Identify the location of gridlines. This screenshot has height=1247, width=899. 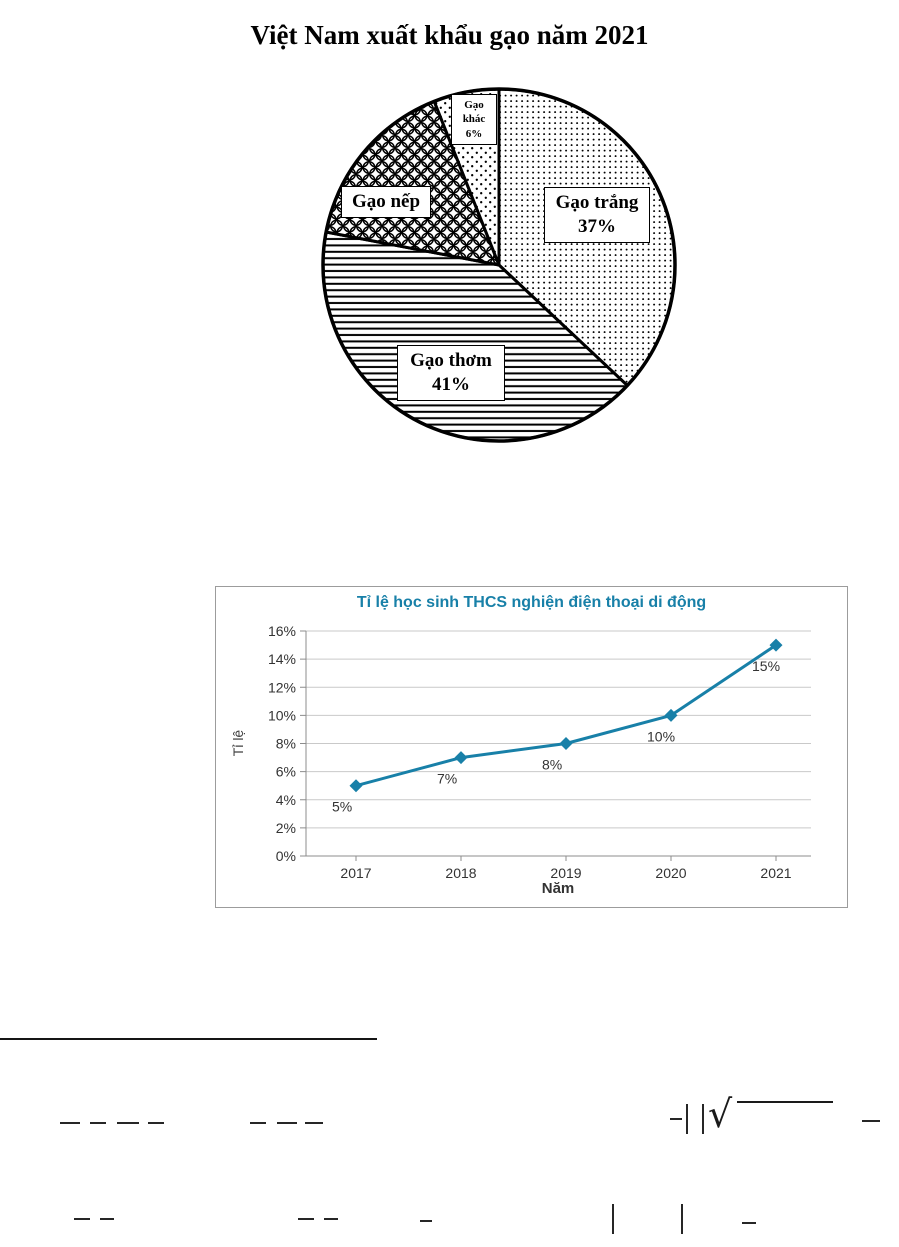
(555, 745).